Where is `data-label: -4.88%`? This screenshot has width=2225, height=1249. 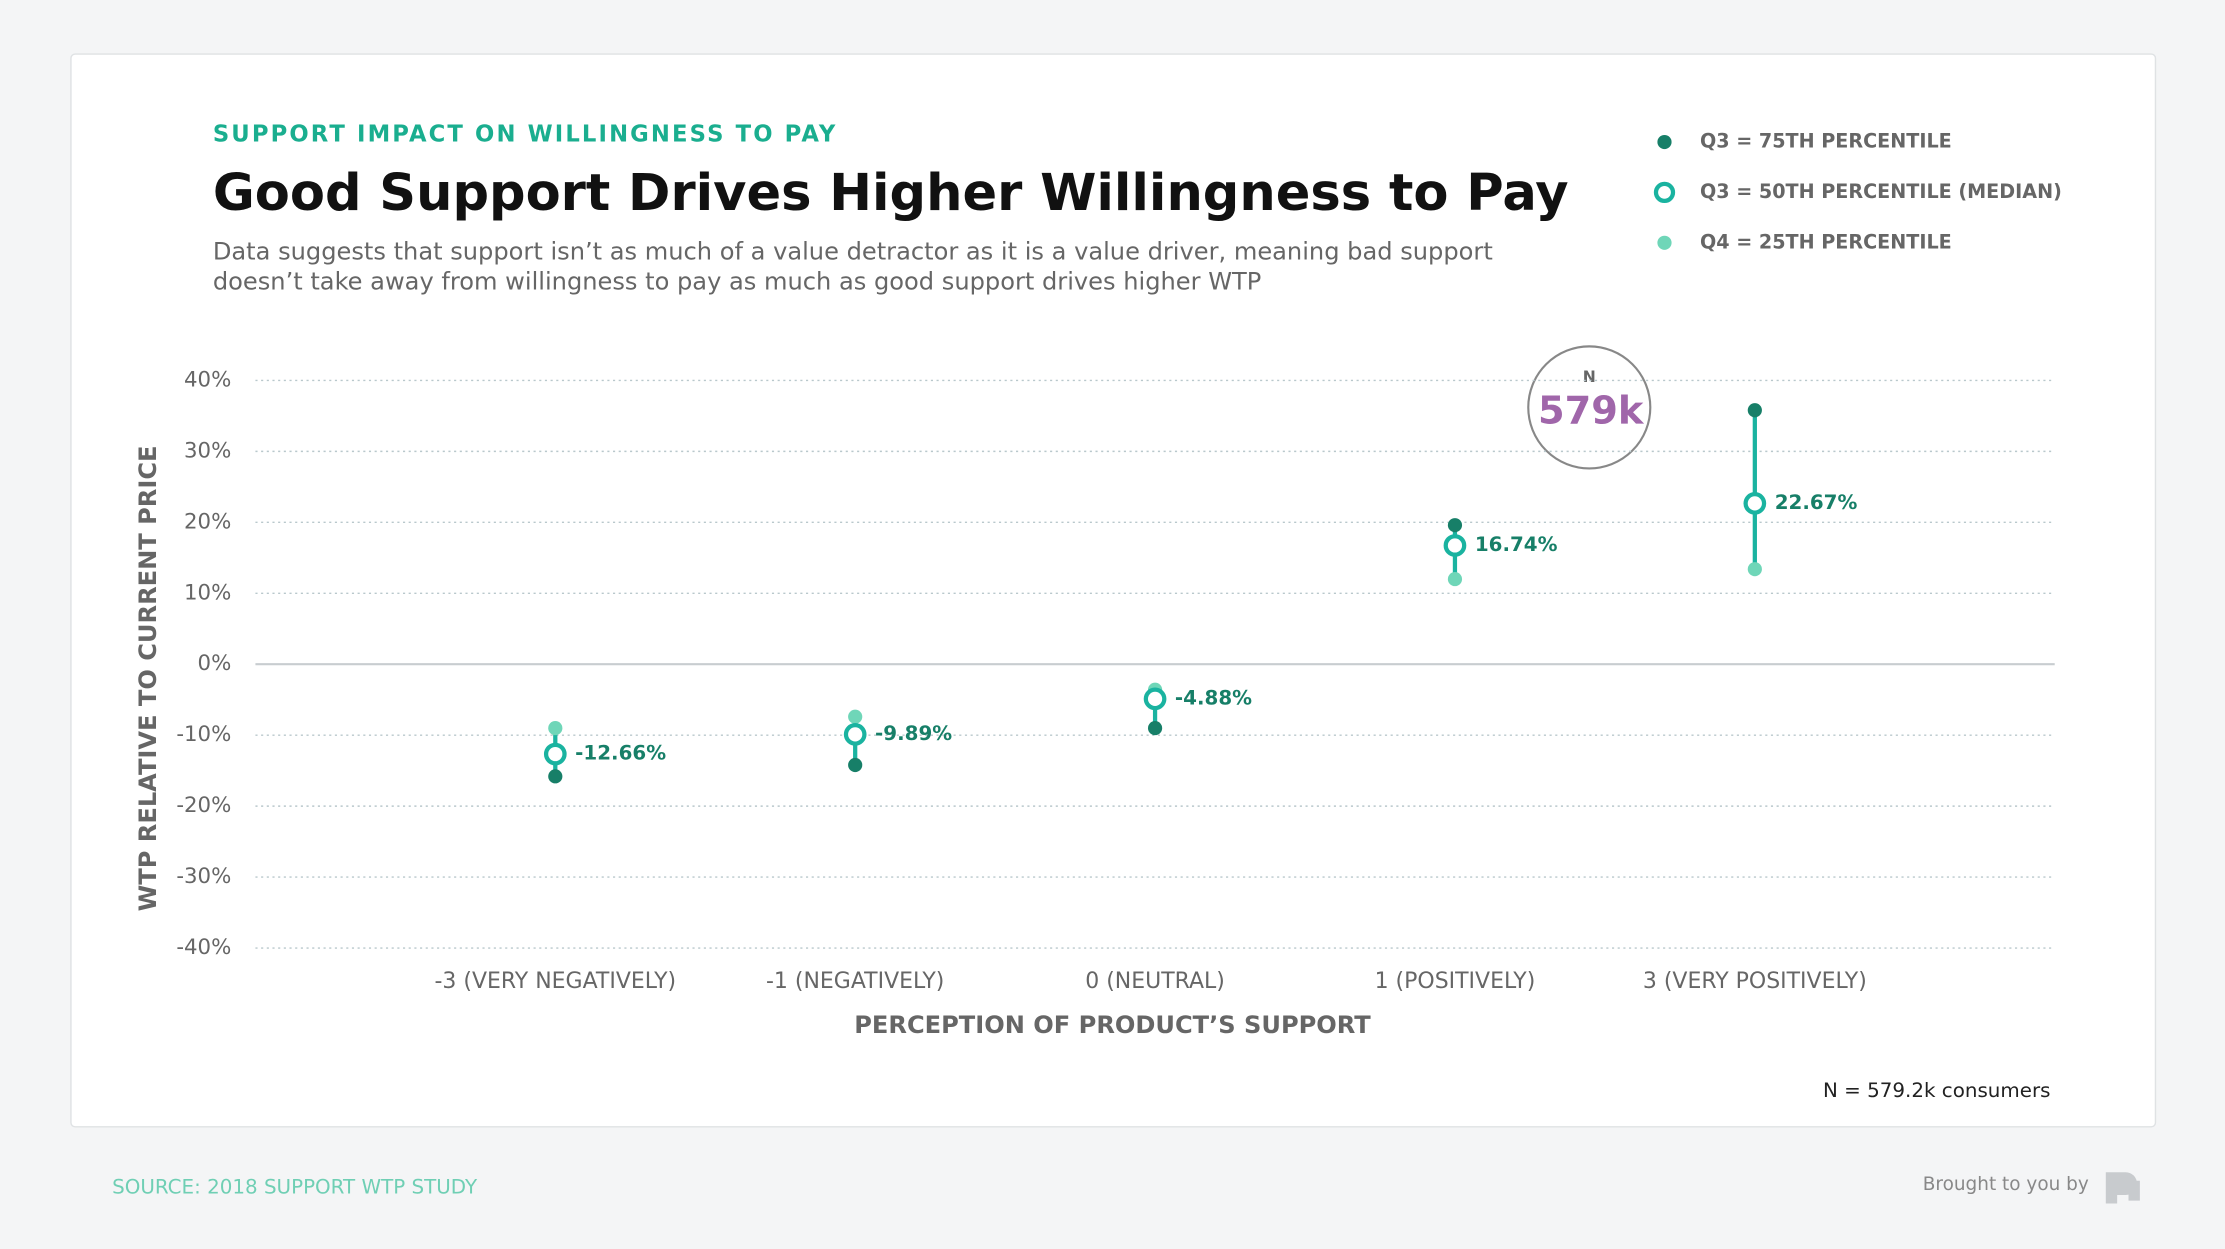 data-label: -4.88% is located at coordinates (1213, 697).